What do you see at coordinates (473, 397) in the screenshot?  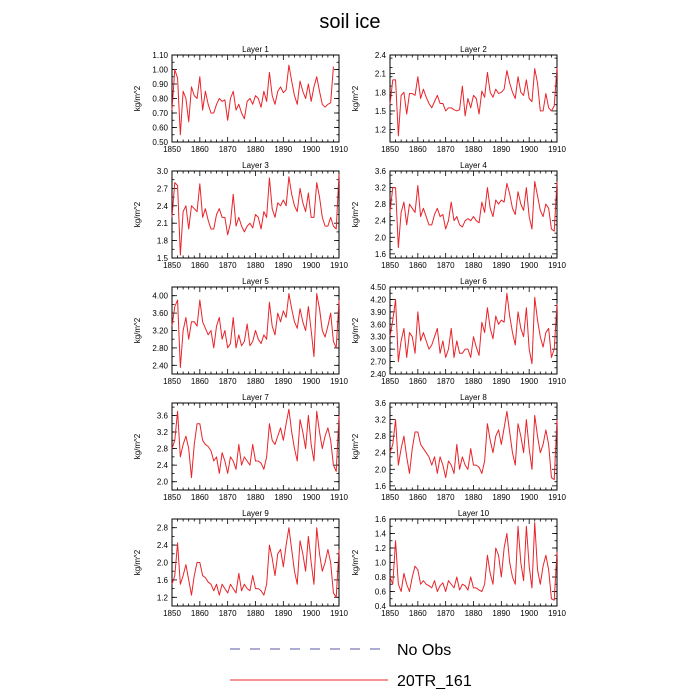 I see `panel-title: Layer 8` at bounding box center [473, 397].